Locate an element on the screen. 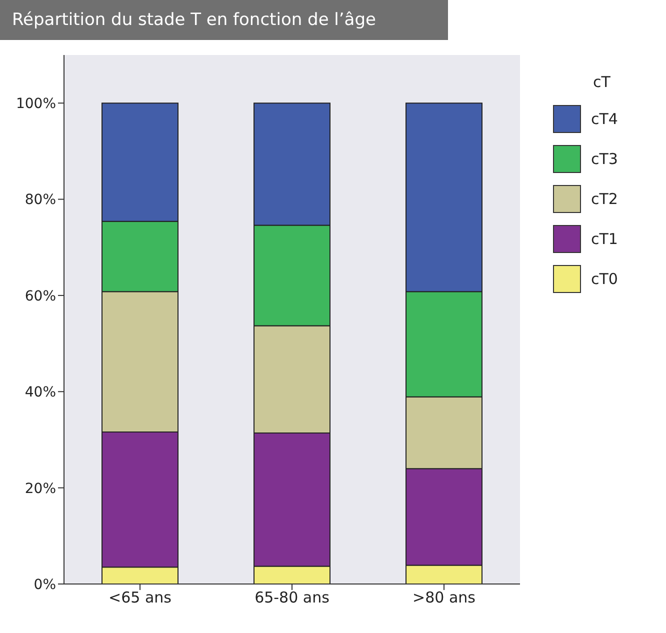 Image resolution: width=666 pixels, height=633 pixels. y-tick-label: 0% is located at coordinates (45, 584).